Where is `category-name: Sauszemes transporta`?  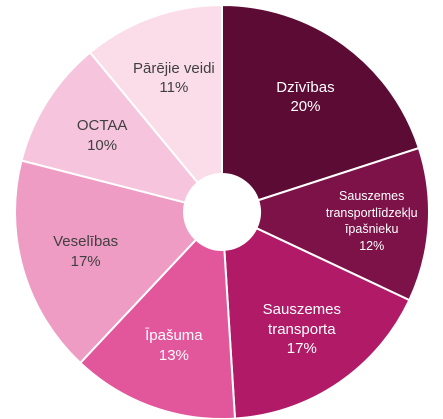
category-name: Sauszemes transporta is located at coordinates (301, 319).